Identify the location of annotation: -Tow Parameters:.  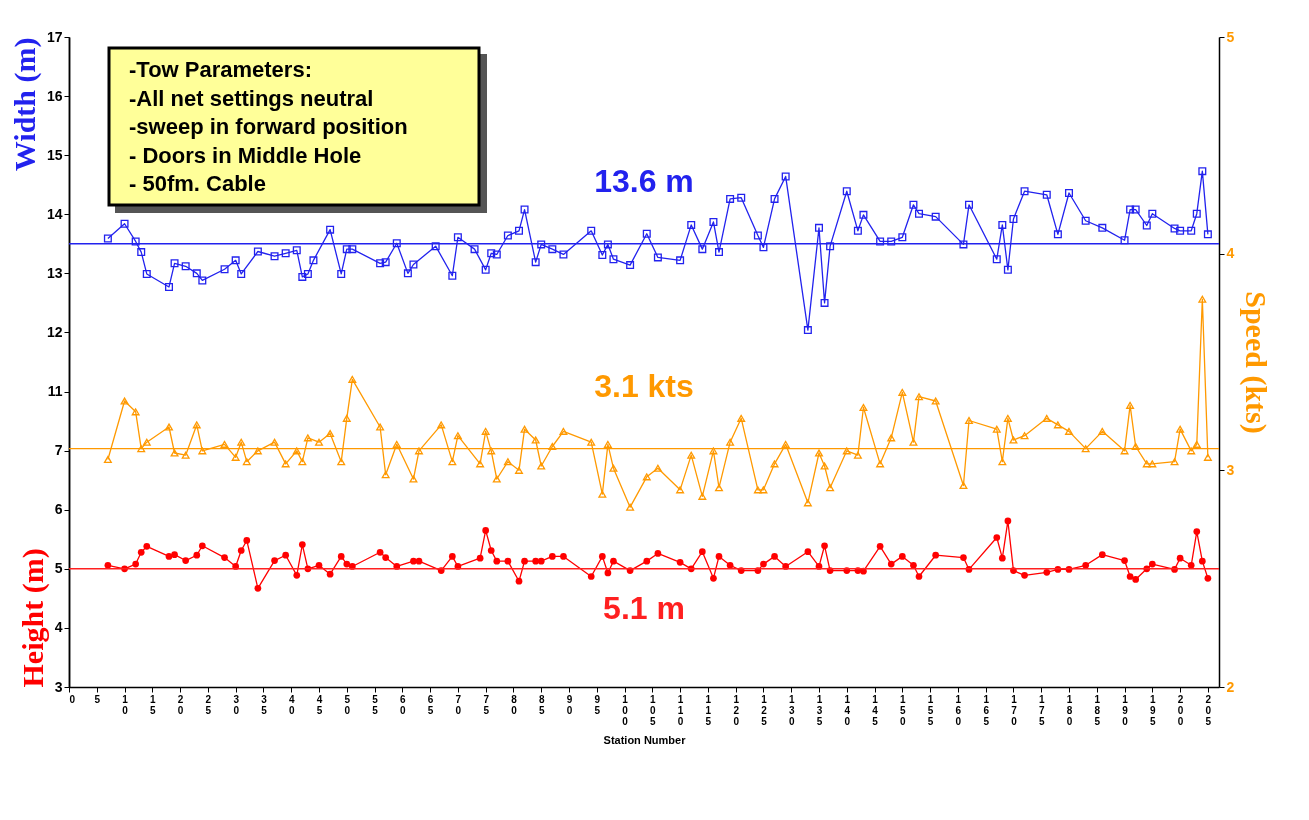
(220, 69).